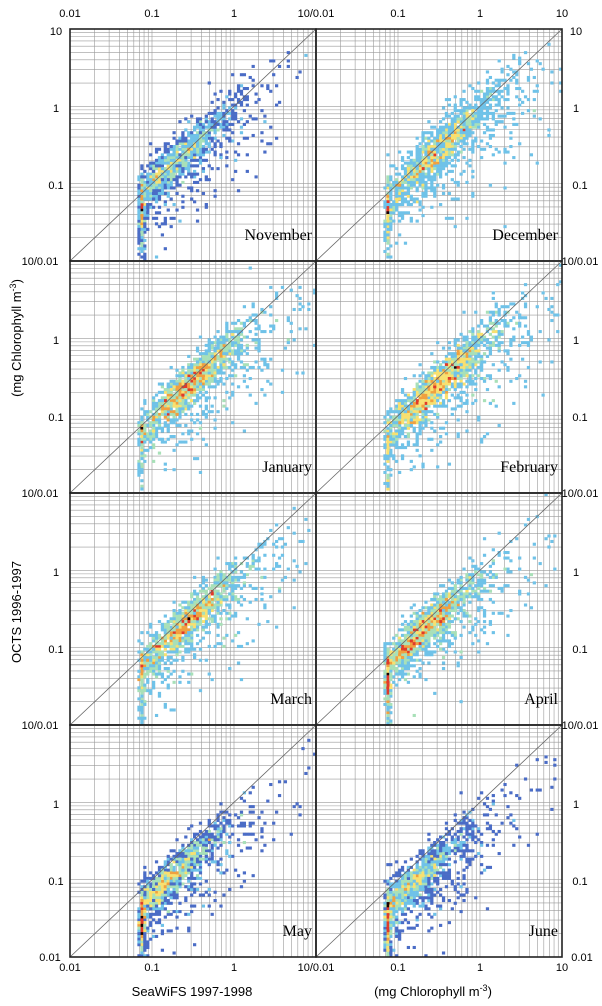 The image size is (602, 1006). Describe the element at coordinates (576, 805) in the screenshot. I see `right-tick-1-row4: 1` at that location.